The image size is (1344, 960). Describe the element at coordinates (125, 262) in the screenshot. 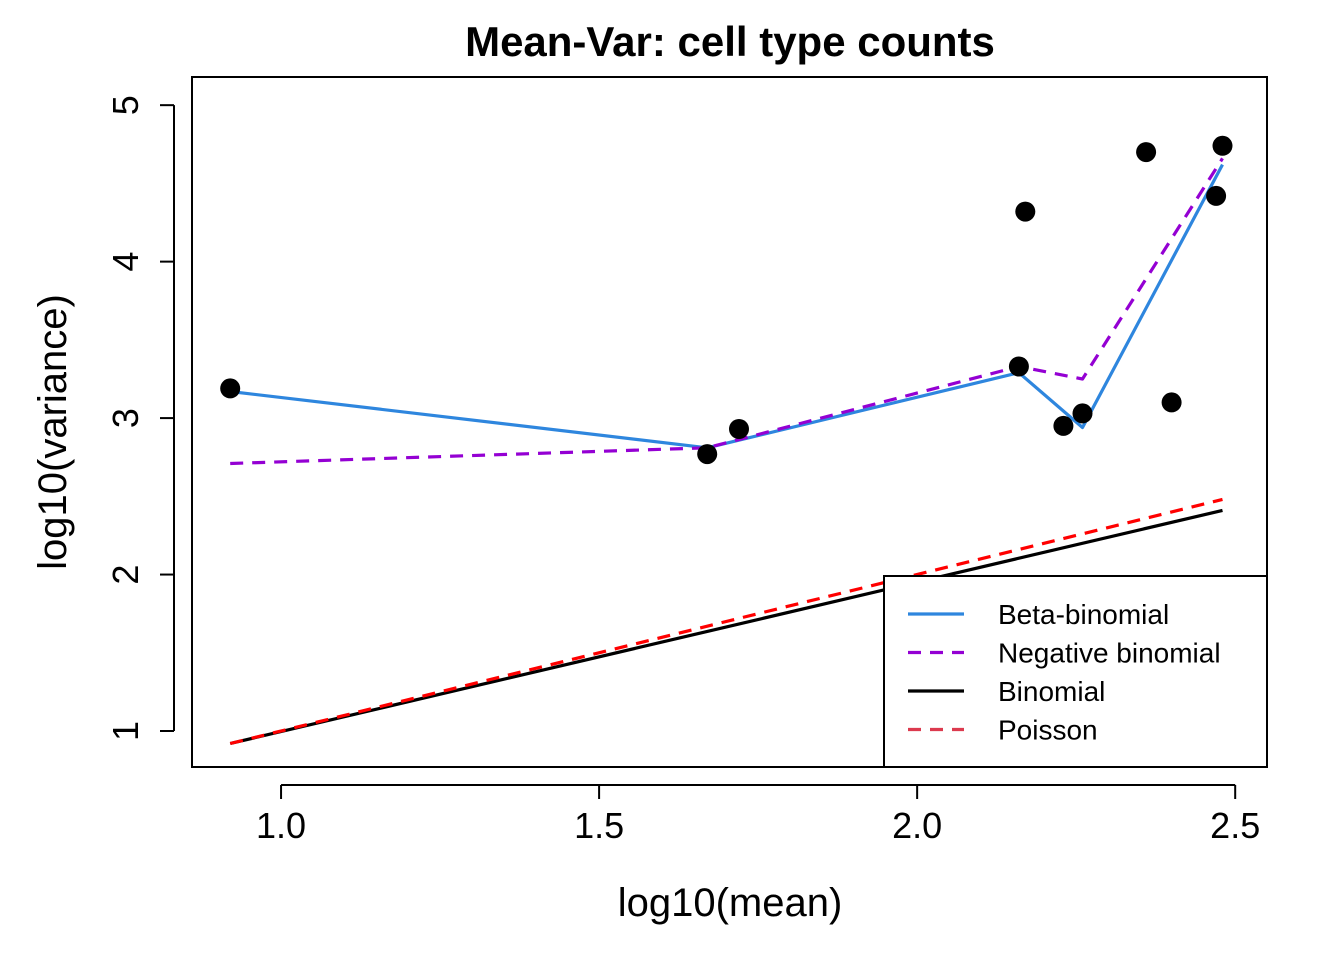

I see `y-tick-label: 4` at that location.